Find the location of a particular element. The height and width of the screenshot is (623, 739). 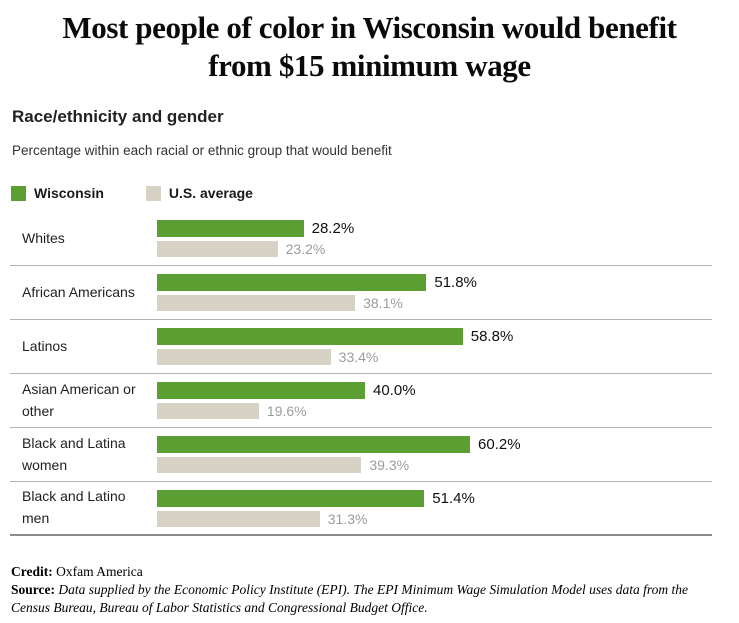

bar-group: 58.8% 33.4% is located at coordinates (434, 346).